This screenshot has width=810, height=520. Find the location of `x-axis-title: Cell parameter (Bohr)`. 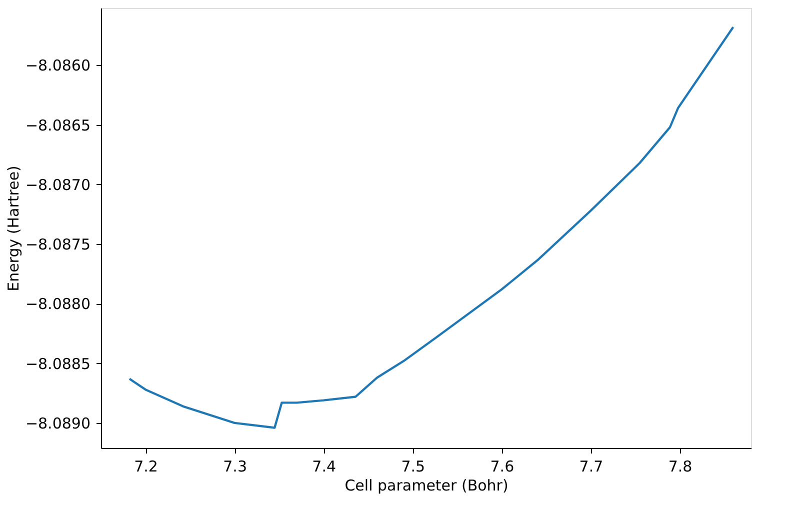

x-axis-title: Cell parameter (Bohr) is located at coordinates (426, 485).